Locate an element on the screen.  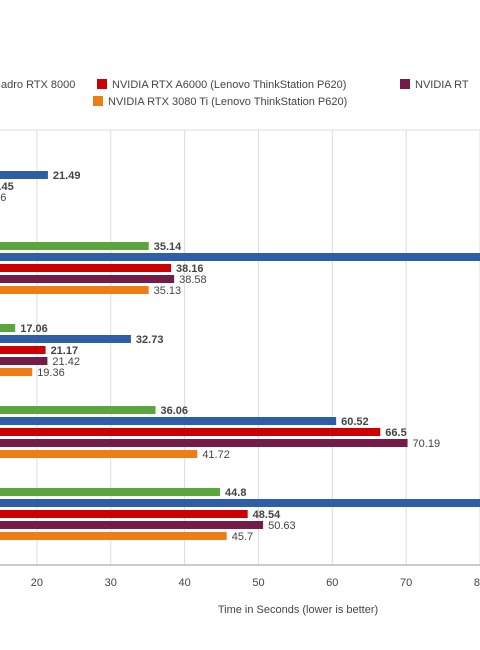
value-label: 48.54 is located at coordinates (267, 515).